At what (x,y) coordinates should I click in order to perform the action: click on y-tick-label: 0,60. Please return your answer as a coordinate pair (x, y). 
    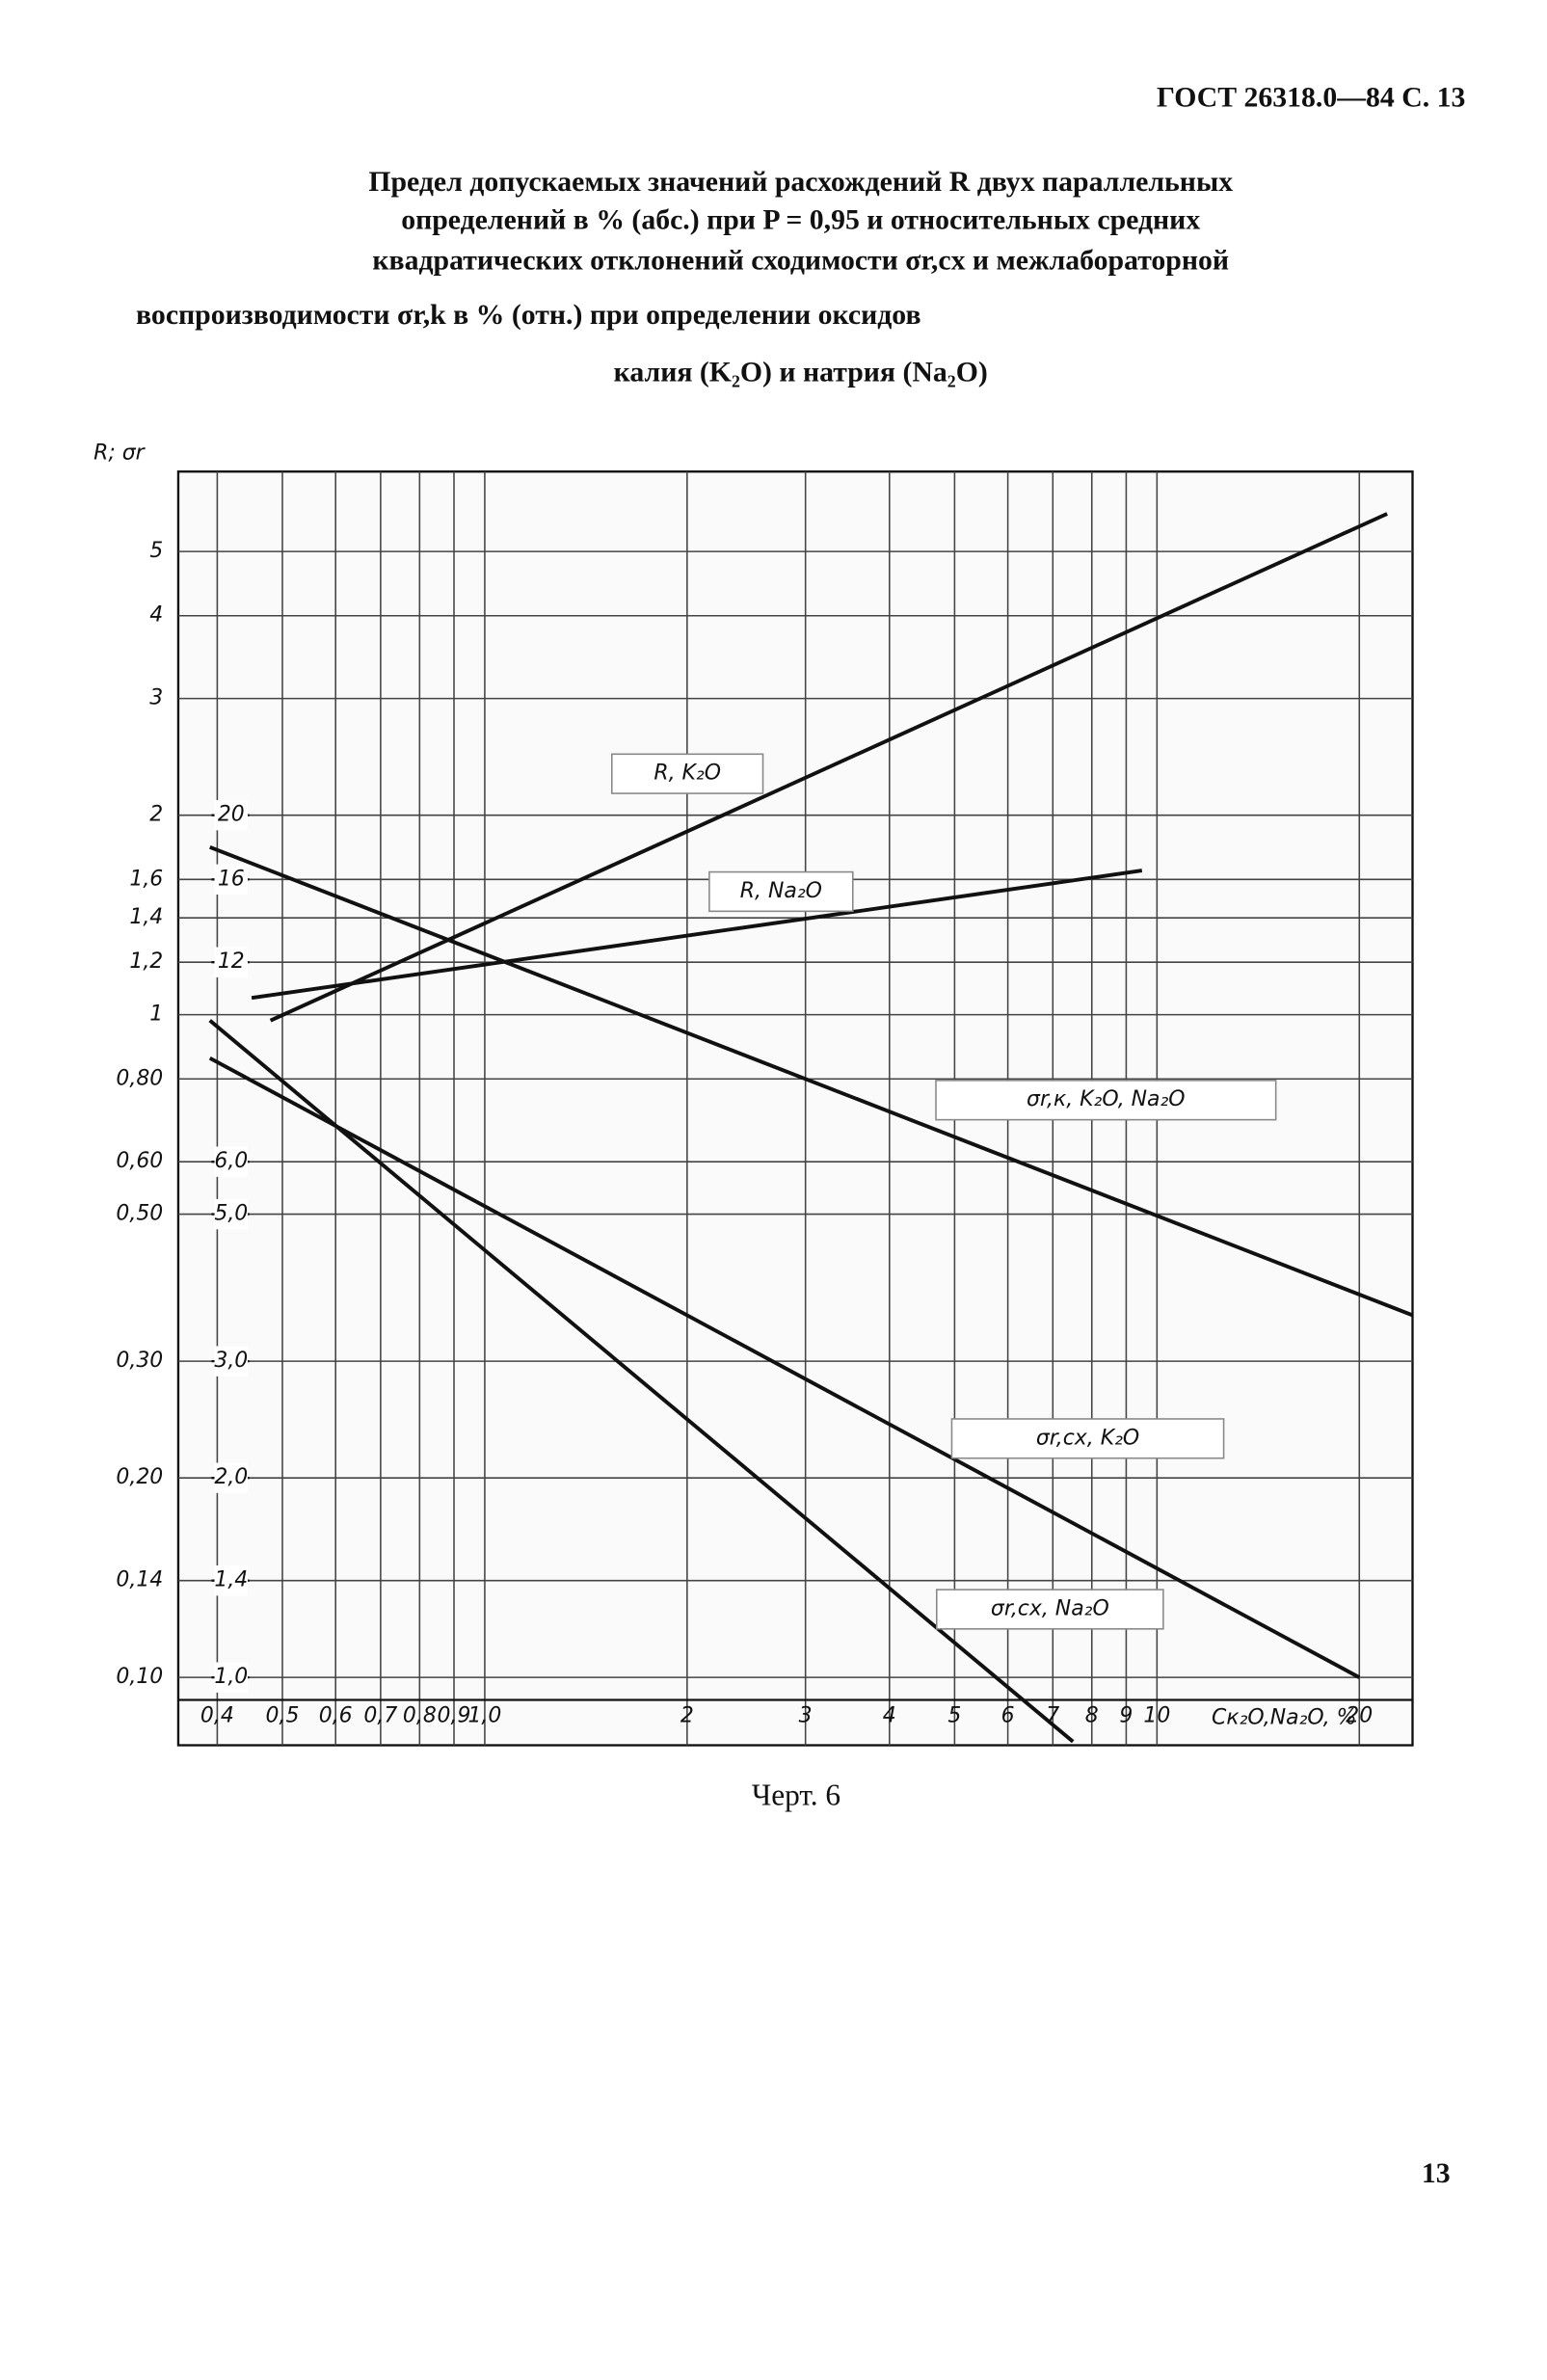
    Looking at the image, I should click on (139, 1161).